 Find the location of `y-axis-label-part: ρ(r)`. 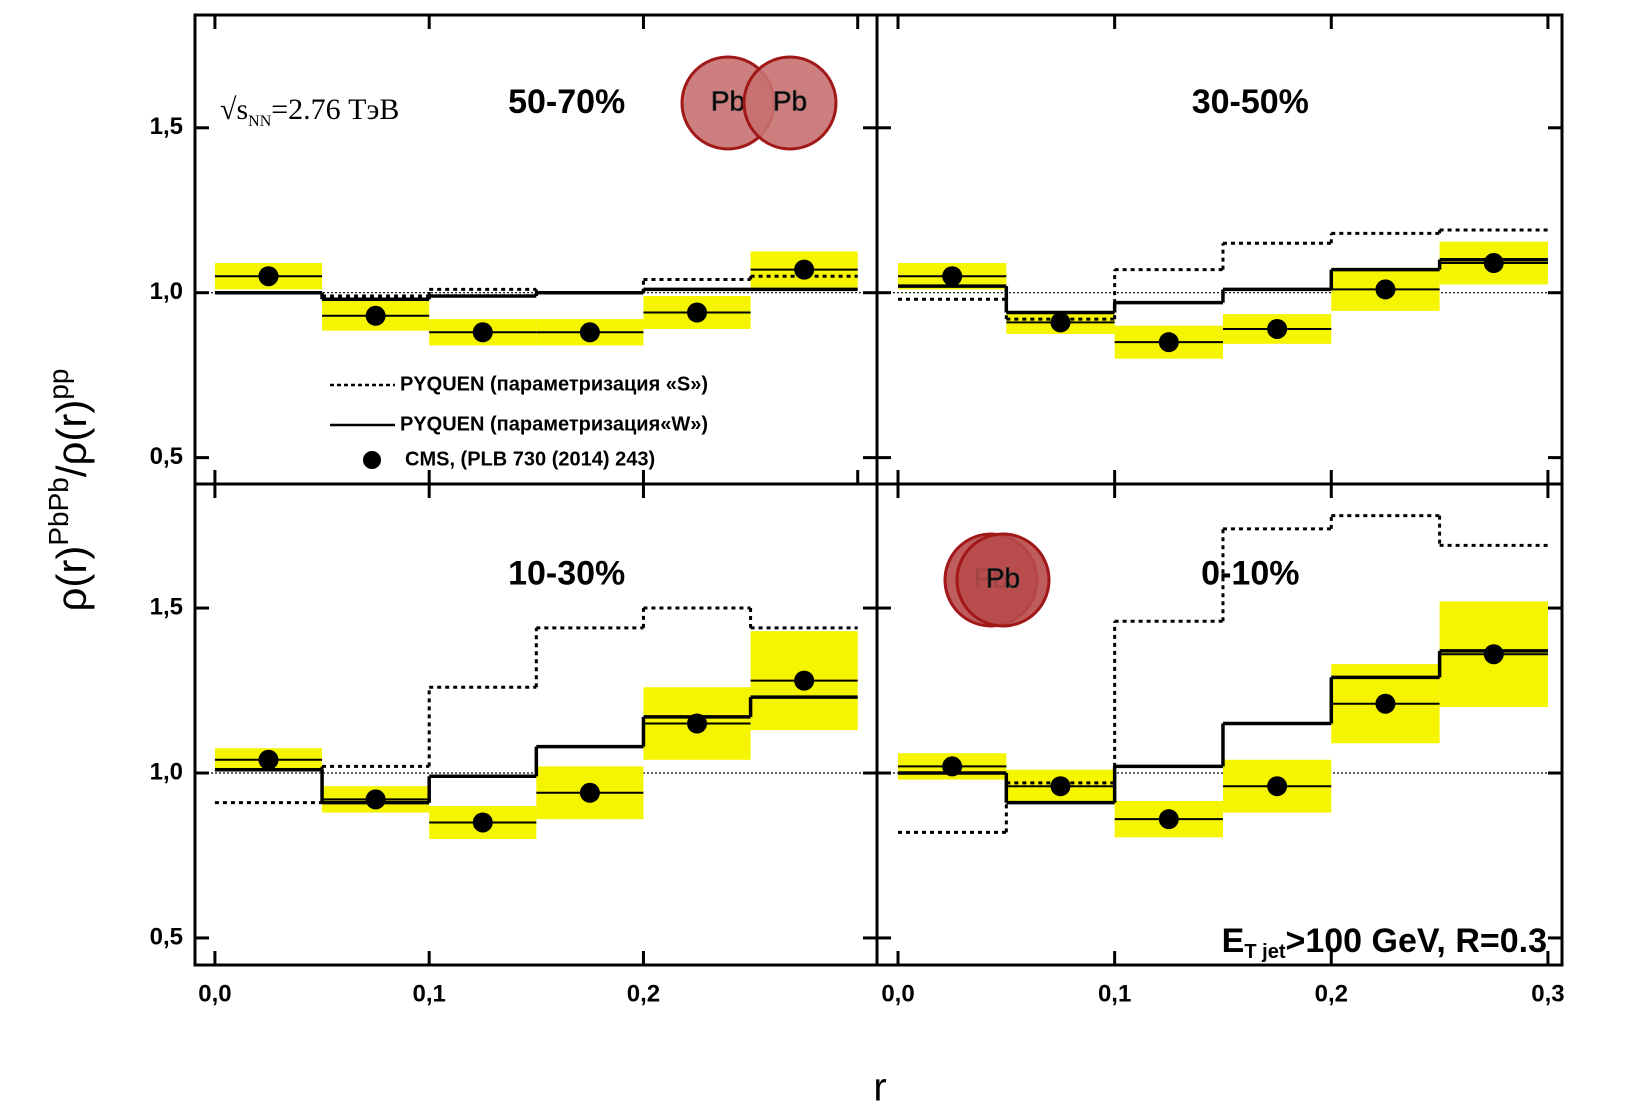

y-axis-label-part: ρ(r) is located at coordinates (71, 579).